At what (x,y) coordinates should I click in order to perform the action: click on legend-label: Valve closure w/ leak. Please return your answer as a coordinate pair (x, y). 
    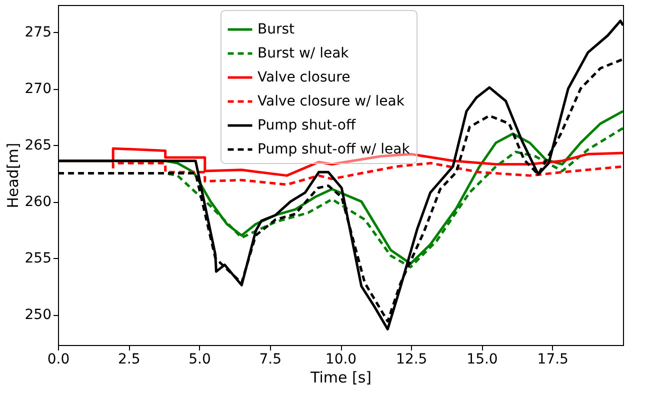
    Looking at the image, I should click on (332, 102).